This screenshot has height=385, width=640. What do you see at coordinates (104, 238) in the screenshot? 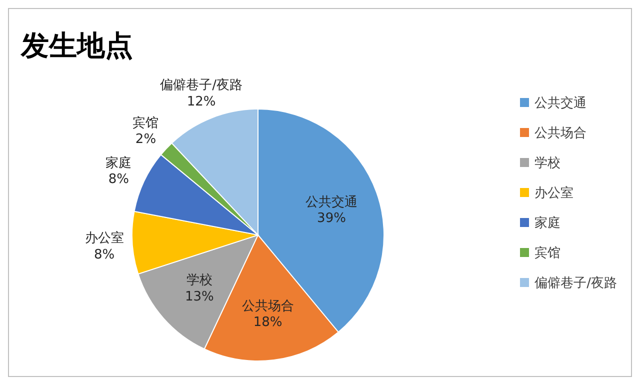
I see `slice-label: 办公室` at bounding box center [104, 238].